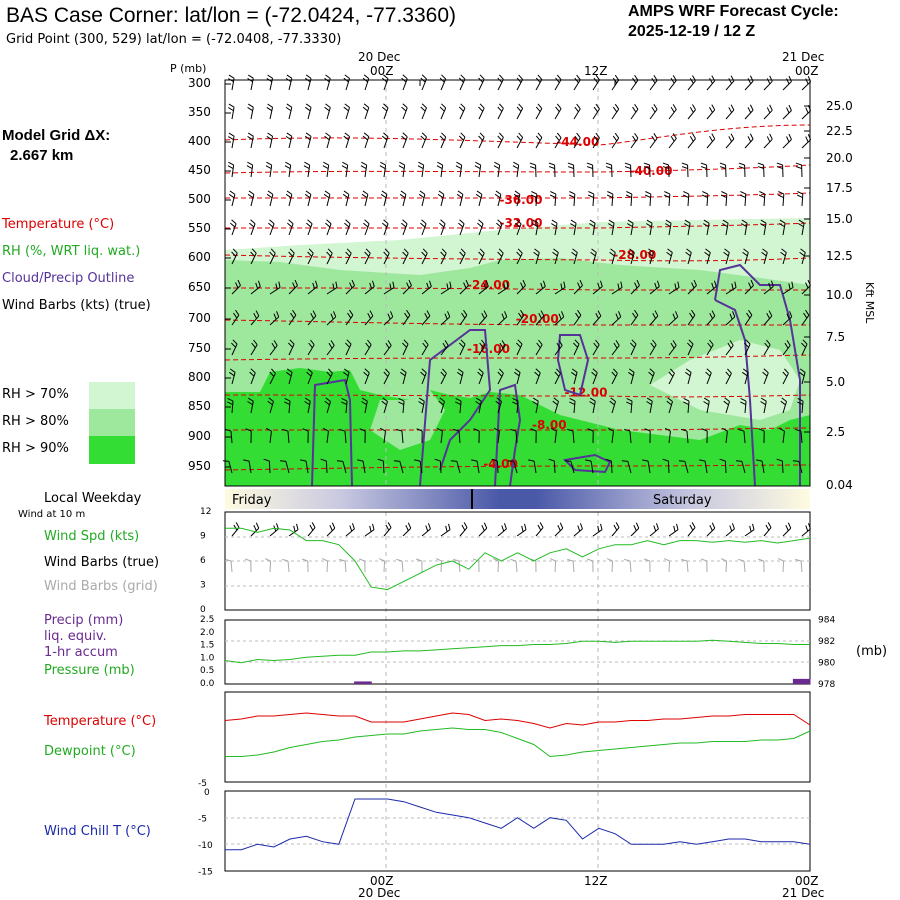 This screenshot has width=900, height=900. Describe the element at coordinates (207, 793) in the screenshot. I see `chill-y-tick: 0` at that location.